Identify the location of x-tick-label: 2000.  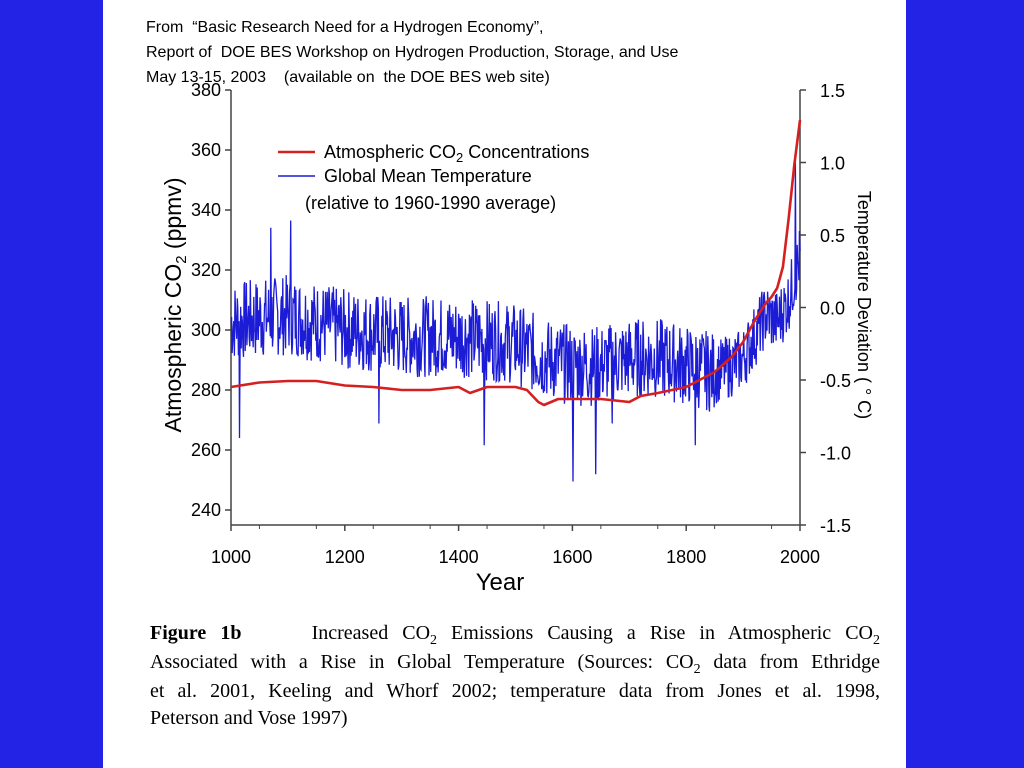
(800, 557).